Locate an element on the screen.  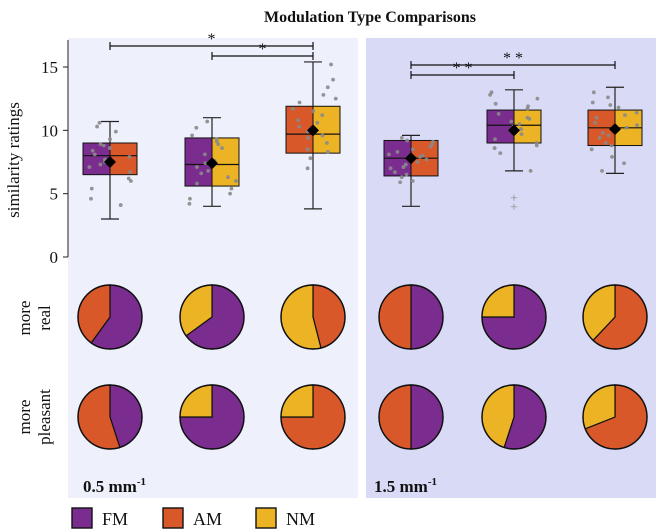
panel-label-main: 1.5 mm is located at coordinates (401, 486).